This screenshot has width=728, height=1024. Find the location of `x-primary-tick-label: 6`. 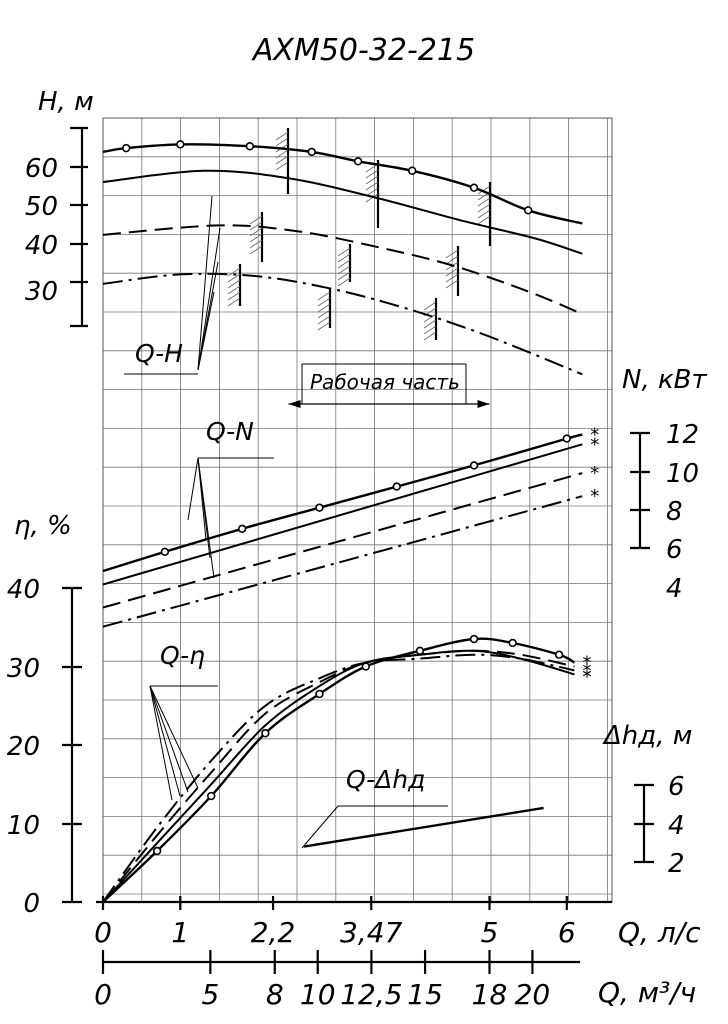

x-primary-tick-label: 6 is located at coordinates (567, 932).